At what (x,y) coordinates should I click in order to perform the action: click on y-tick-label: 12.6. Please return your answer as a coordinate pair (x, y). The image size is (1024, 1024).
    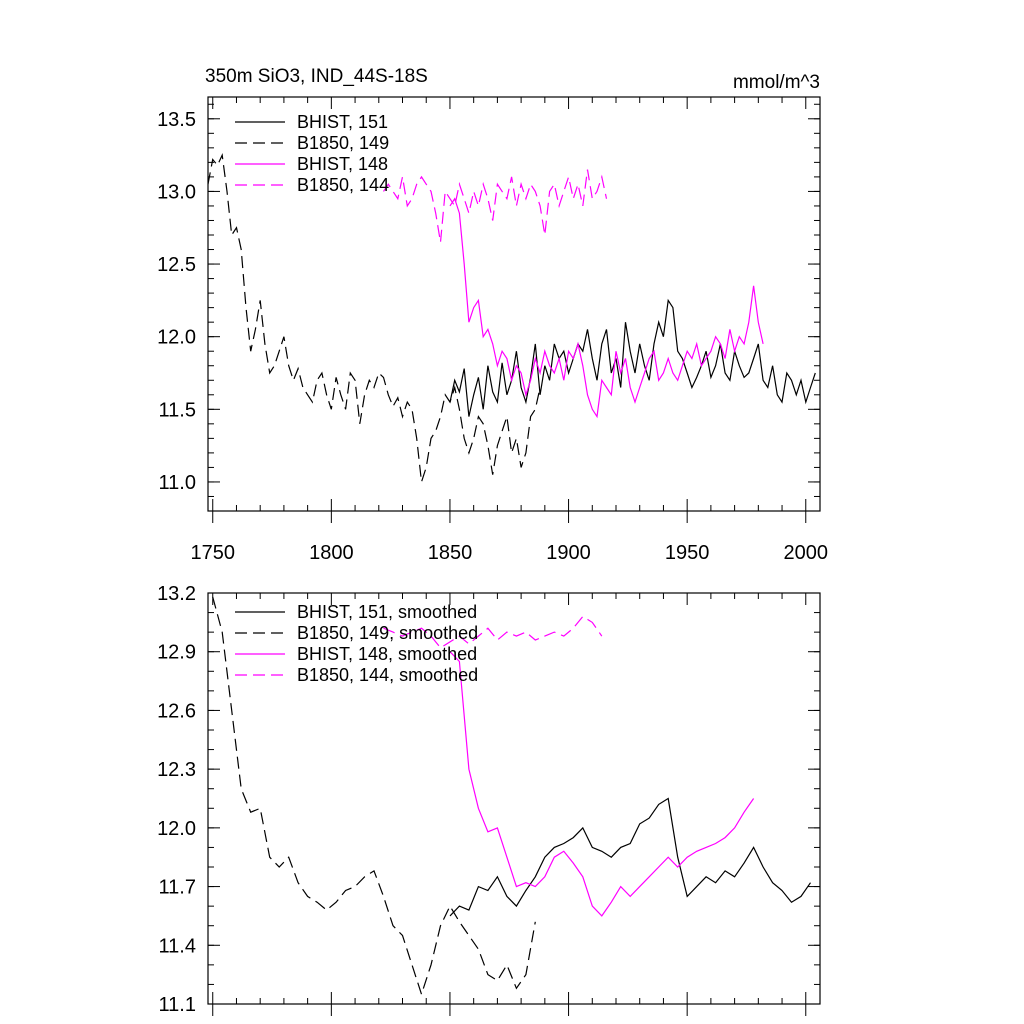
    Looking at the image, I should click on (176, 711).